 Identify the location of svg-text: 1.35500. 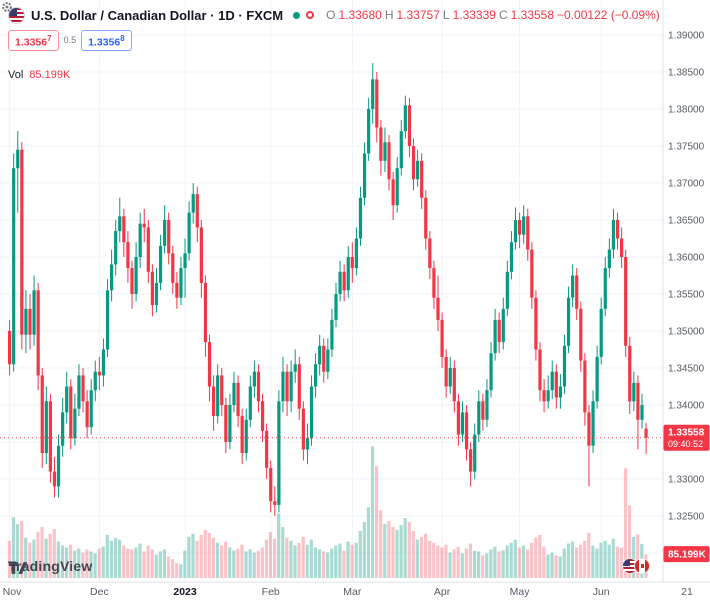
(686, 295).